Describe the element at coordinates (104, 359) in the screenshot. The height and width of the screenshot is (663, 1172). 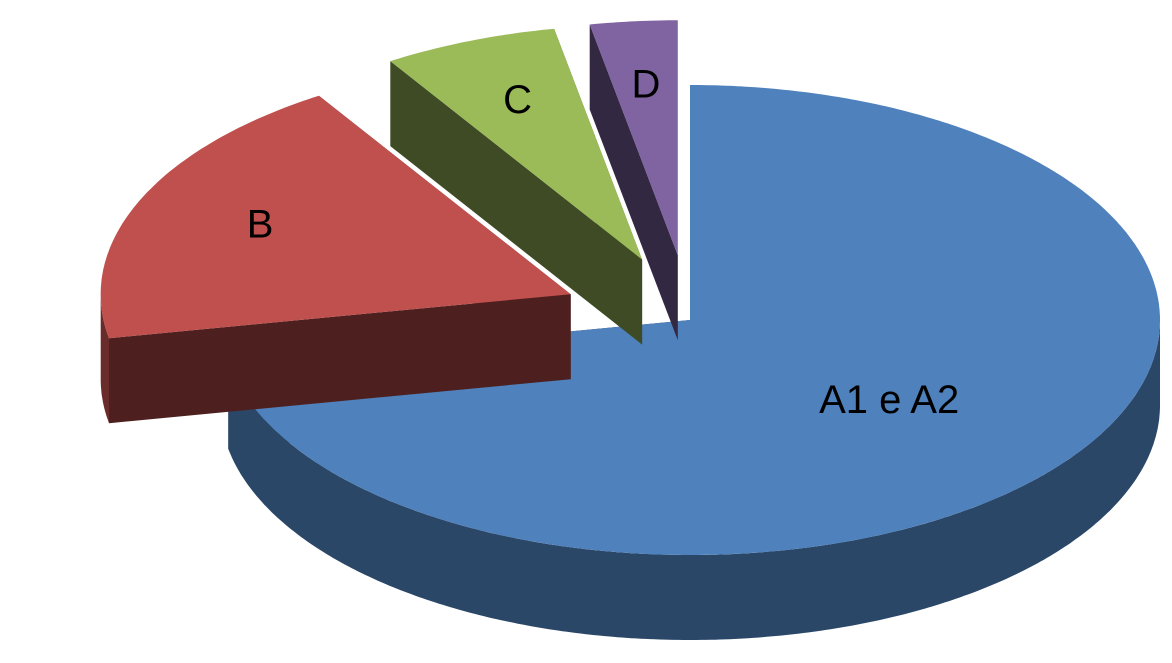
I see `slice-side` at that location.